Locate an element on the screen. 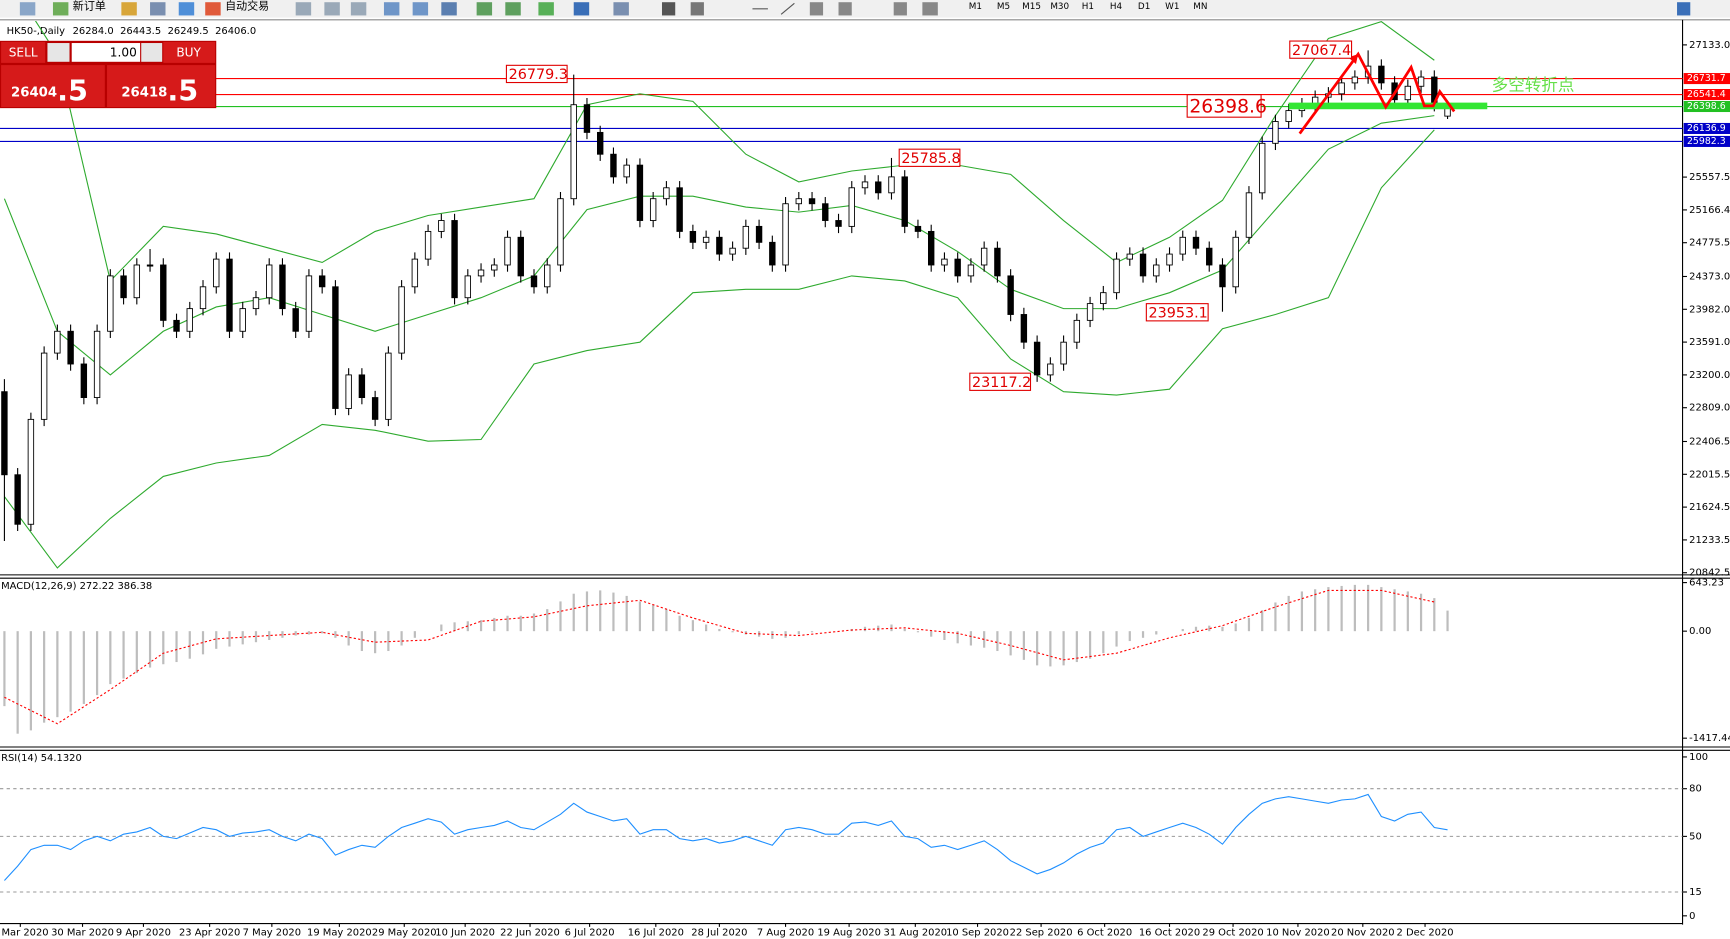 This screenshot has height=939, width=1730. price-tag-label: 25982.3 is located at coordinates (1706, 141).